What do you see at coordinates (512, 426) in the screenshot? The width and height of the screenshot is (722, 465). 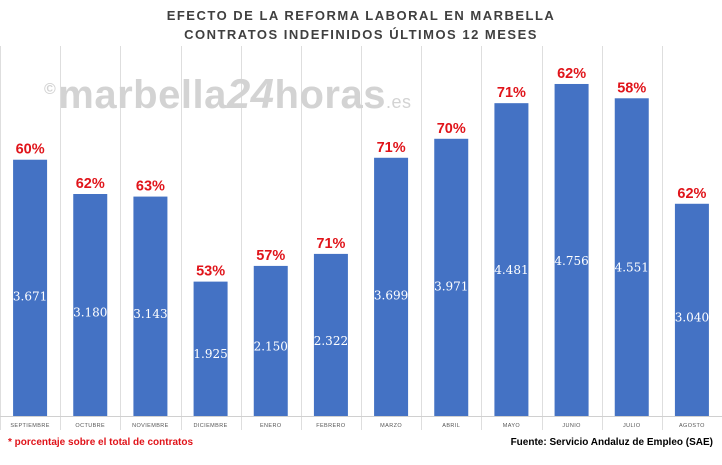 I see `x-tick-label: MAYO` at bounding box center [512, 426].